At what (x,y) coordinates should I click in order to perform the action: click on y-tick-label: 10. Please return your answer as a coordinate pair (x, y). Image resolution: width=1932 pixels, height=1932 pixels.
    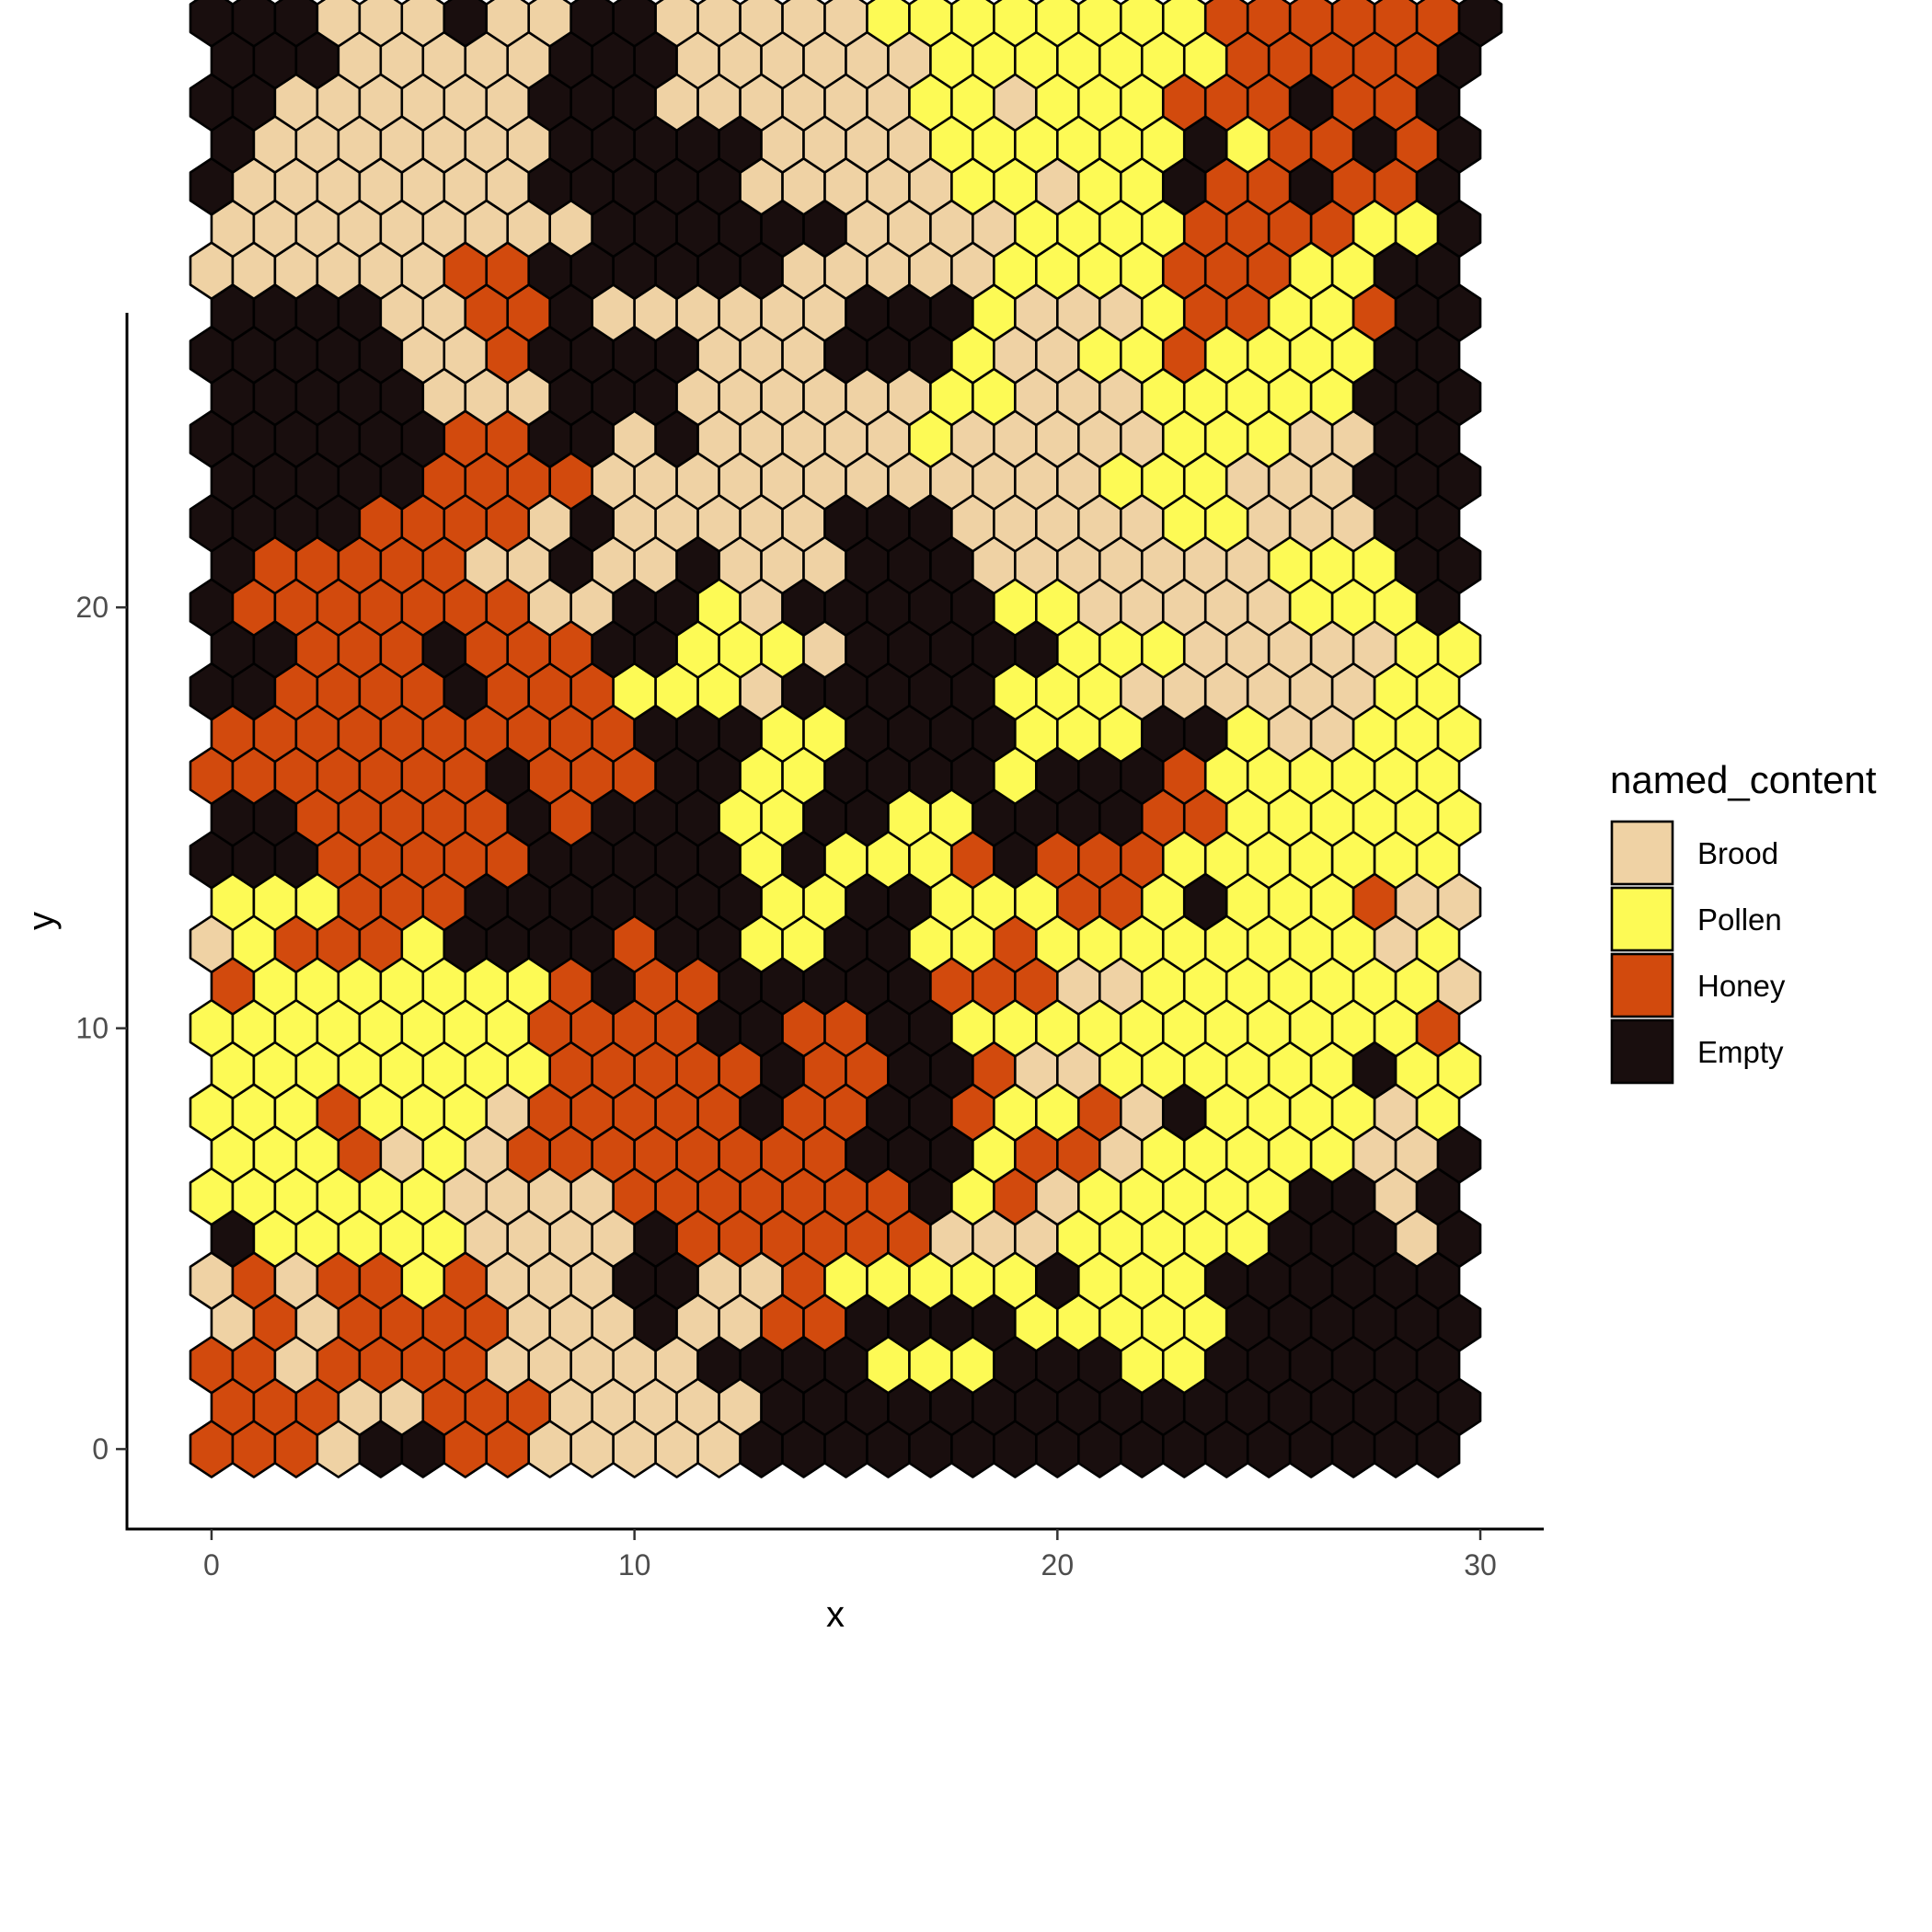
    Looking at the image, I should click on (92, 1028).